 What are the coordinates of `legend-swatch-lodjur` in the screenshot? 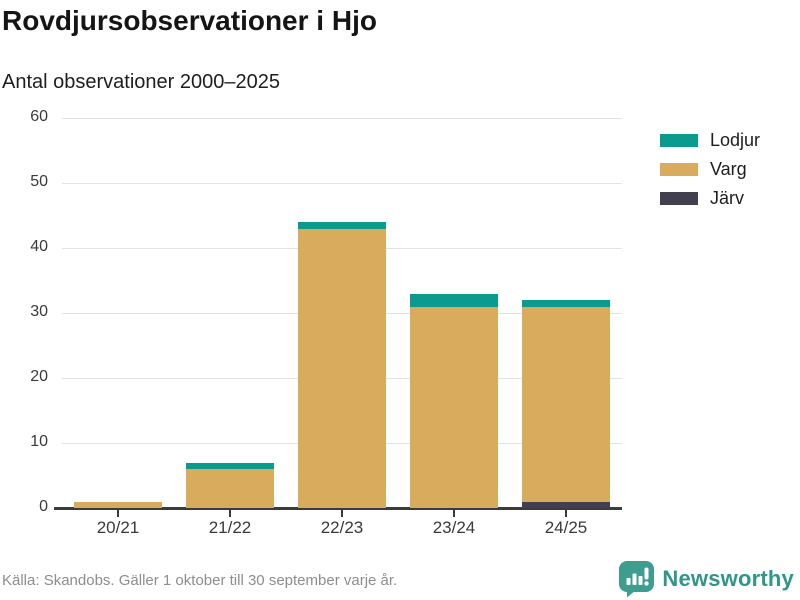 It's located at (679, 140).